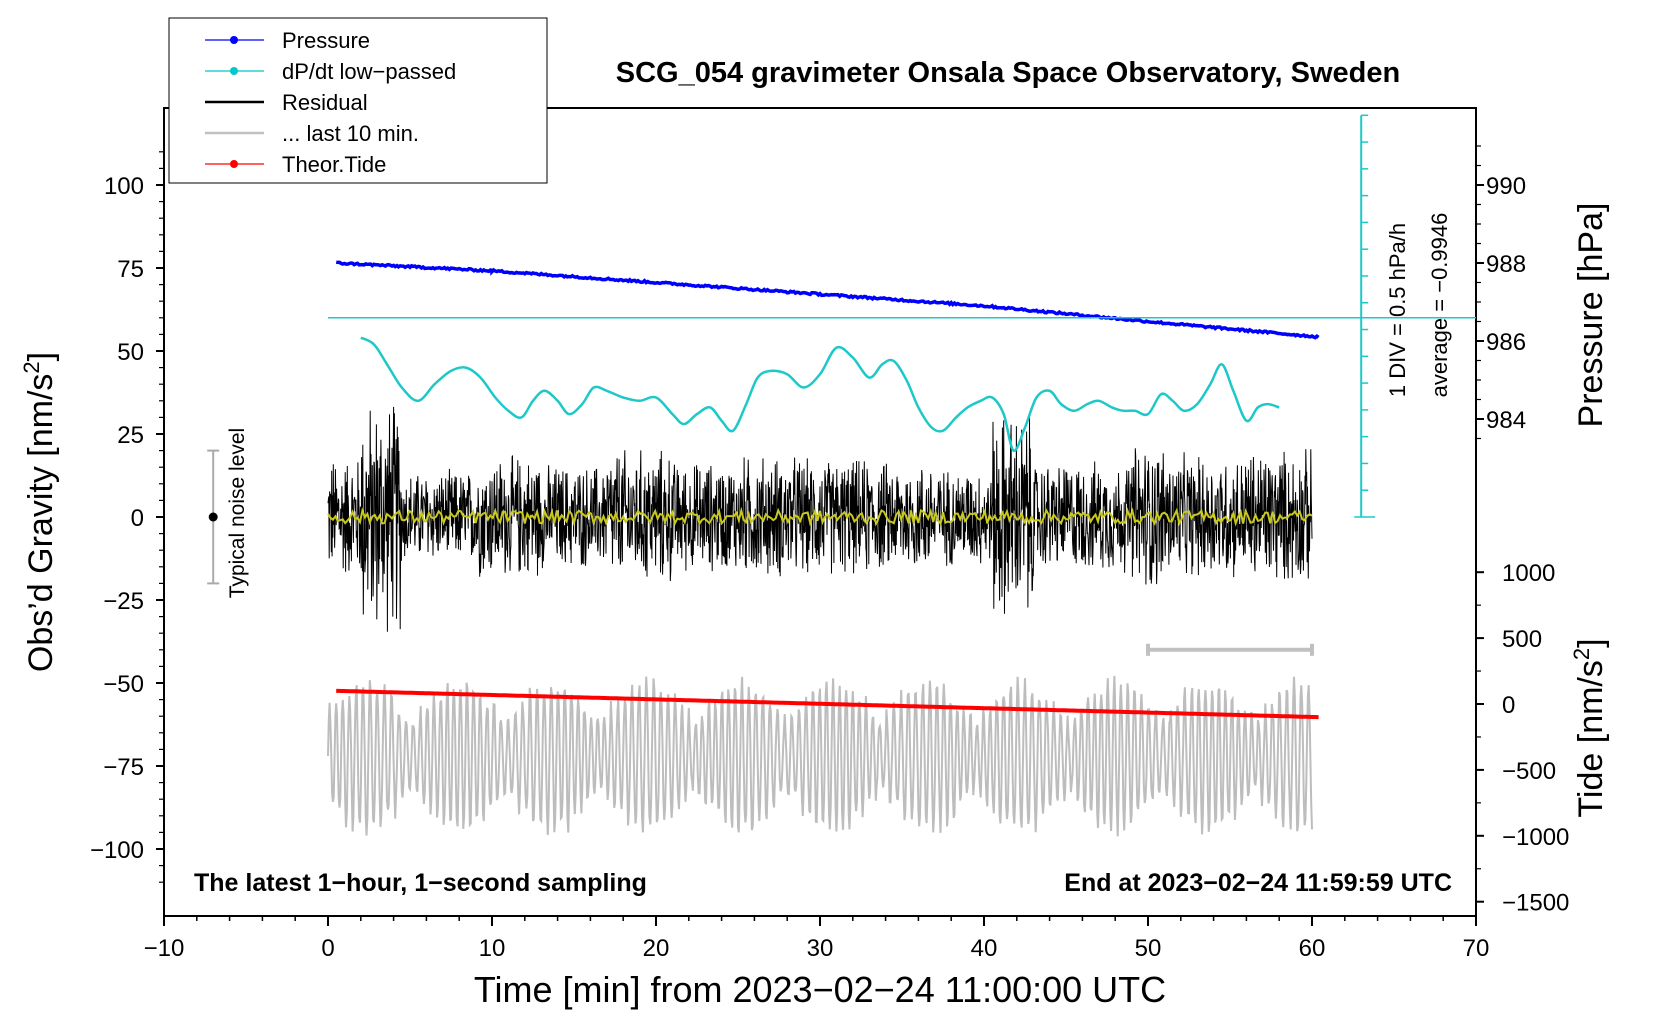 This screenshot has height=1020, width=1660. What do you see at coordinates (827, 704) in the screenshot?
I see `theoretical-tide-line` at bounding box center [827, 704].